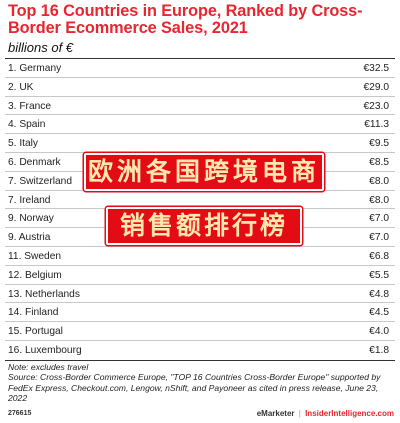  What do you see at coordinates (35, 275) in the screenshot?
I see `country-label: 12. Belgium` at bounding box center [35, 275].